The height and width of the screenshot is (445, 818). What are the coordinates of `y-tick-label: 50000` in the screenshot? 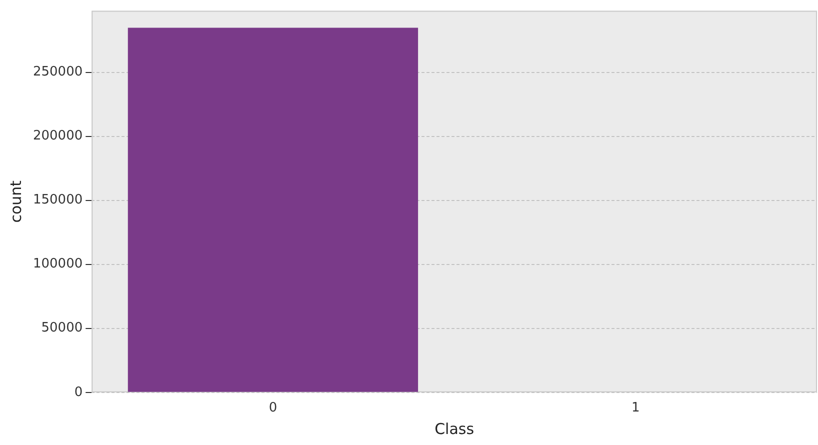 It's located at (62, 328).